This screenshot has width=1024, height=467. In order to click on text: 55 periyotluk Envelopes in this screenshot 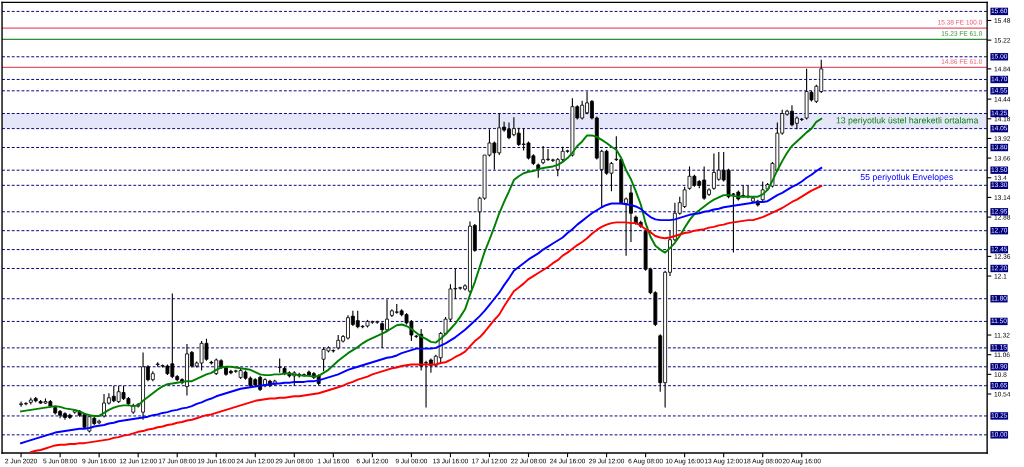, I will do `click(906, 177)`.